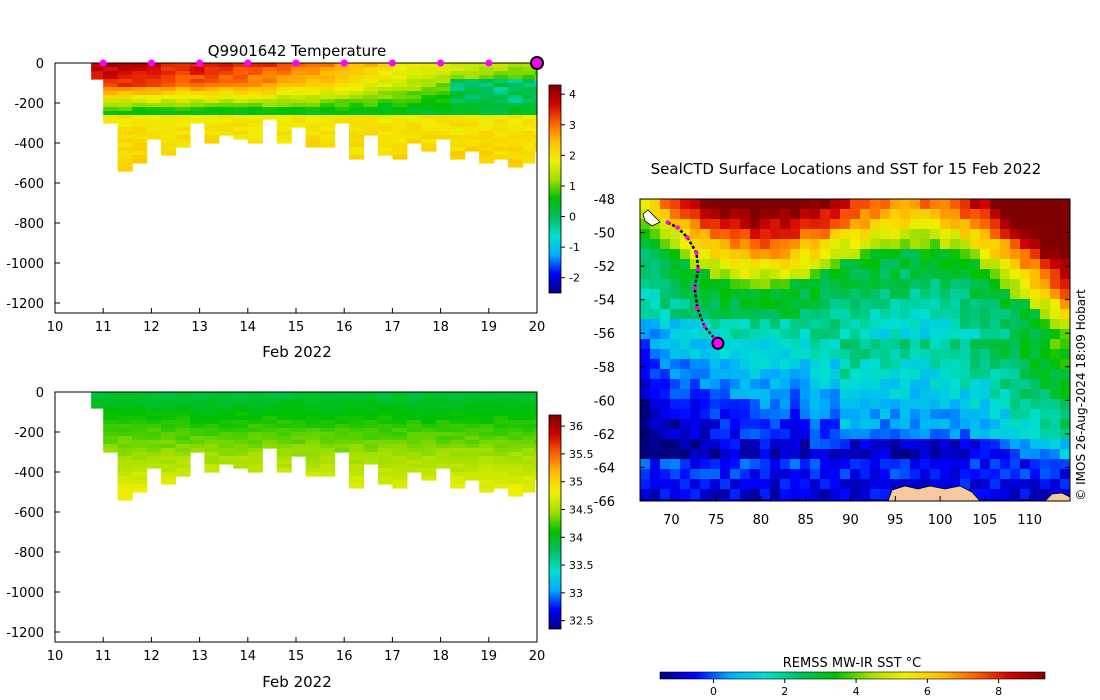  Describe the element at coordinates (29, 433) in the screenshot. I see `salinity-y-tick-label: -200` at that location.